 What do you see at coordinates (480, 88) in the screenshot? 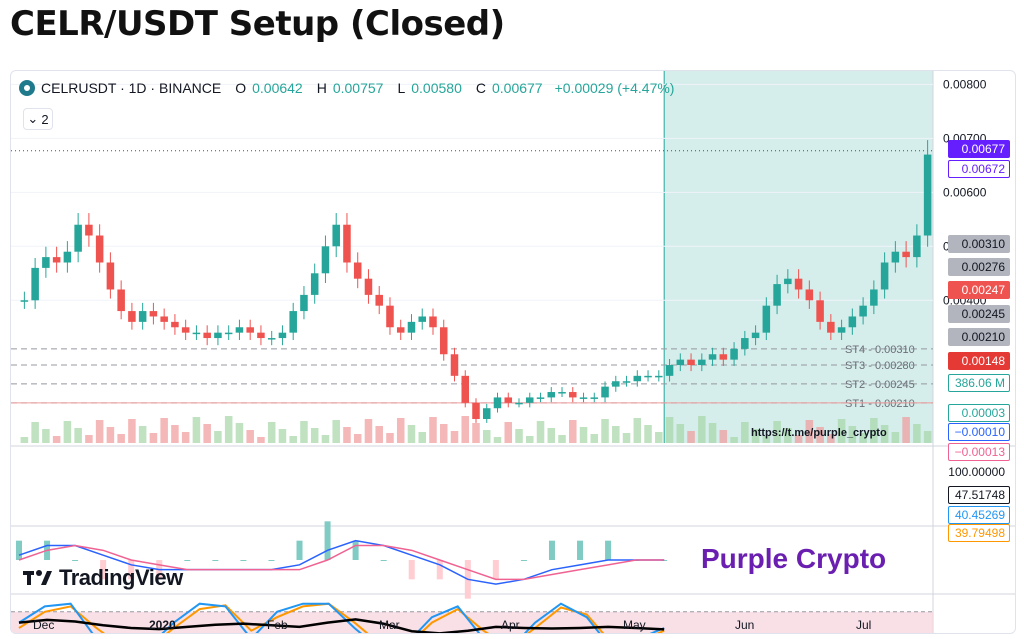
I see `close-label: C` at bounding box center [480, 88].